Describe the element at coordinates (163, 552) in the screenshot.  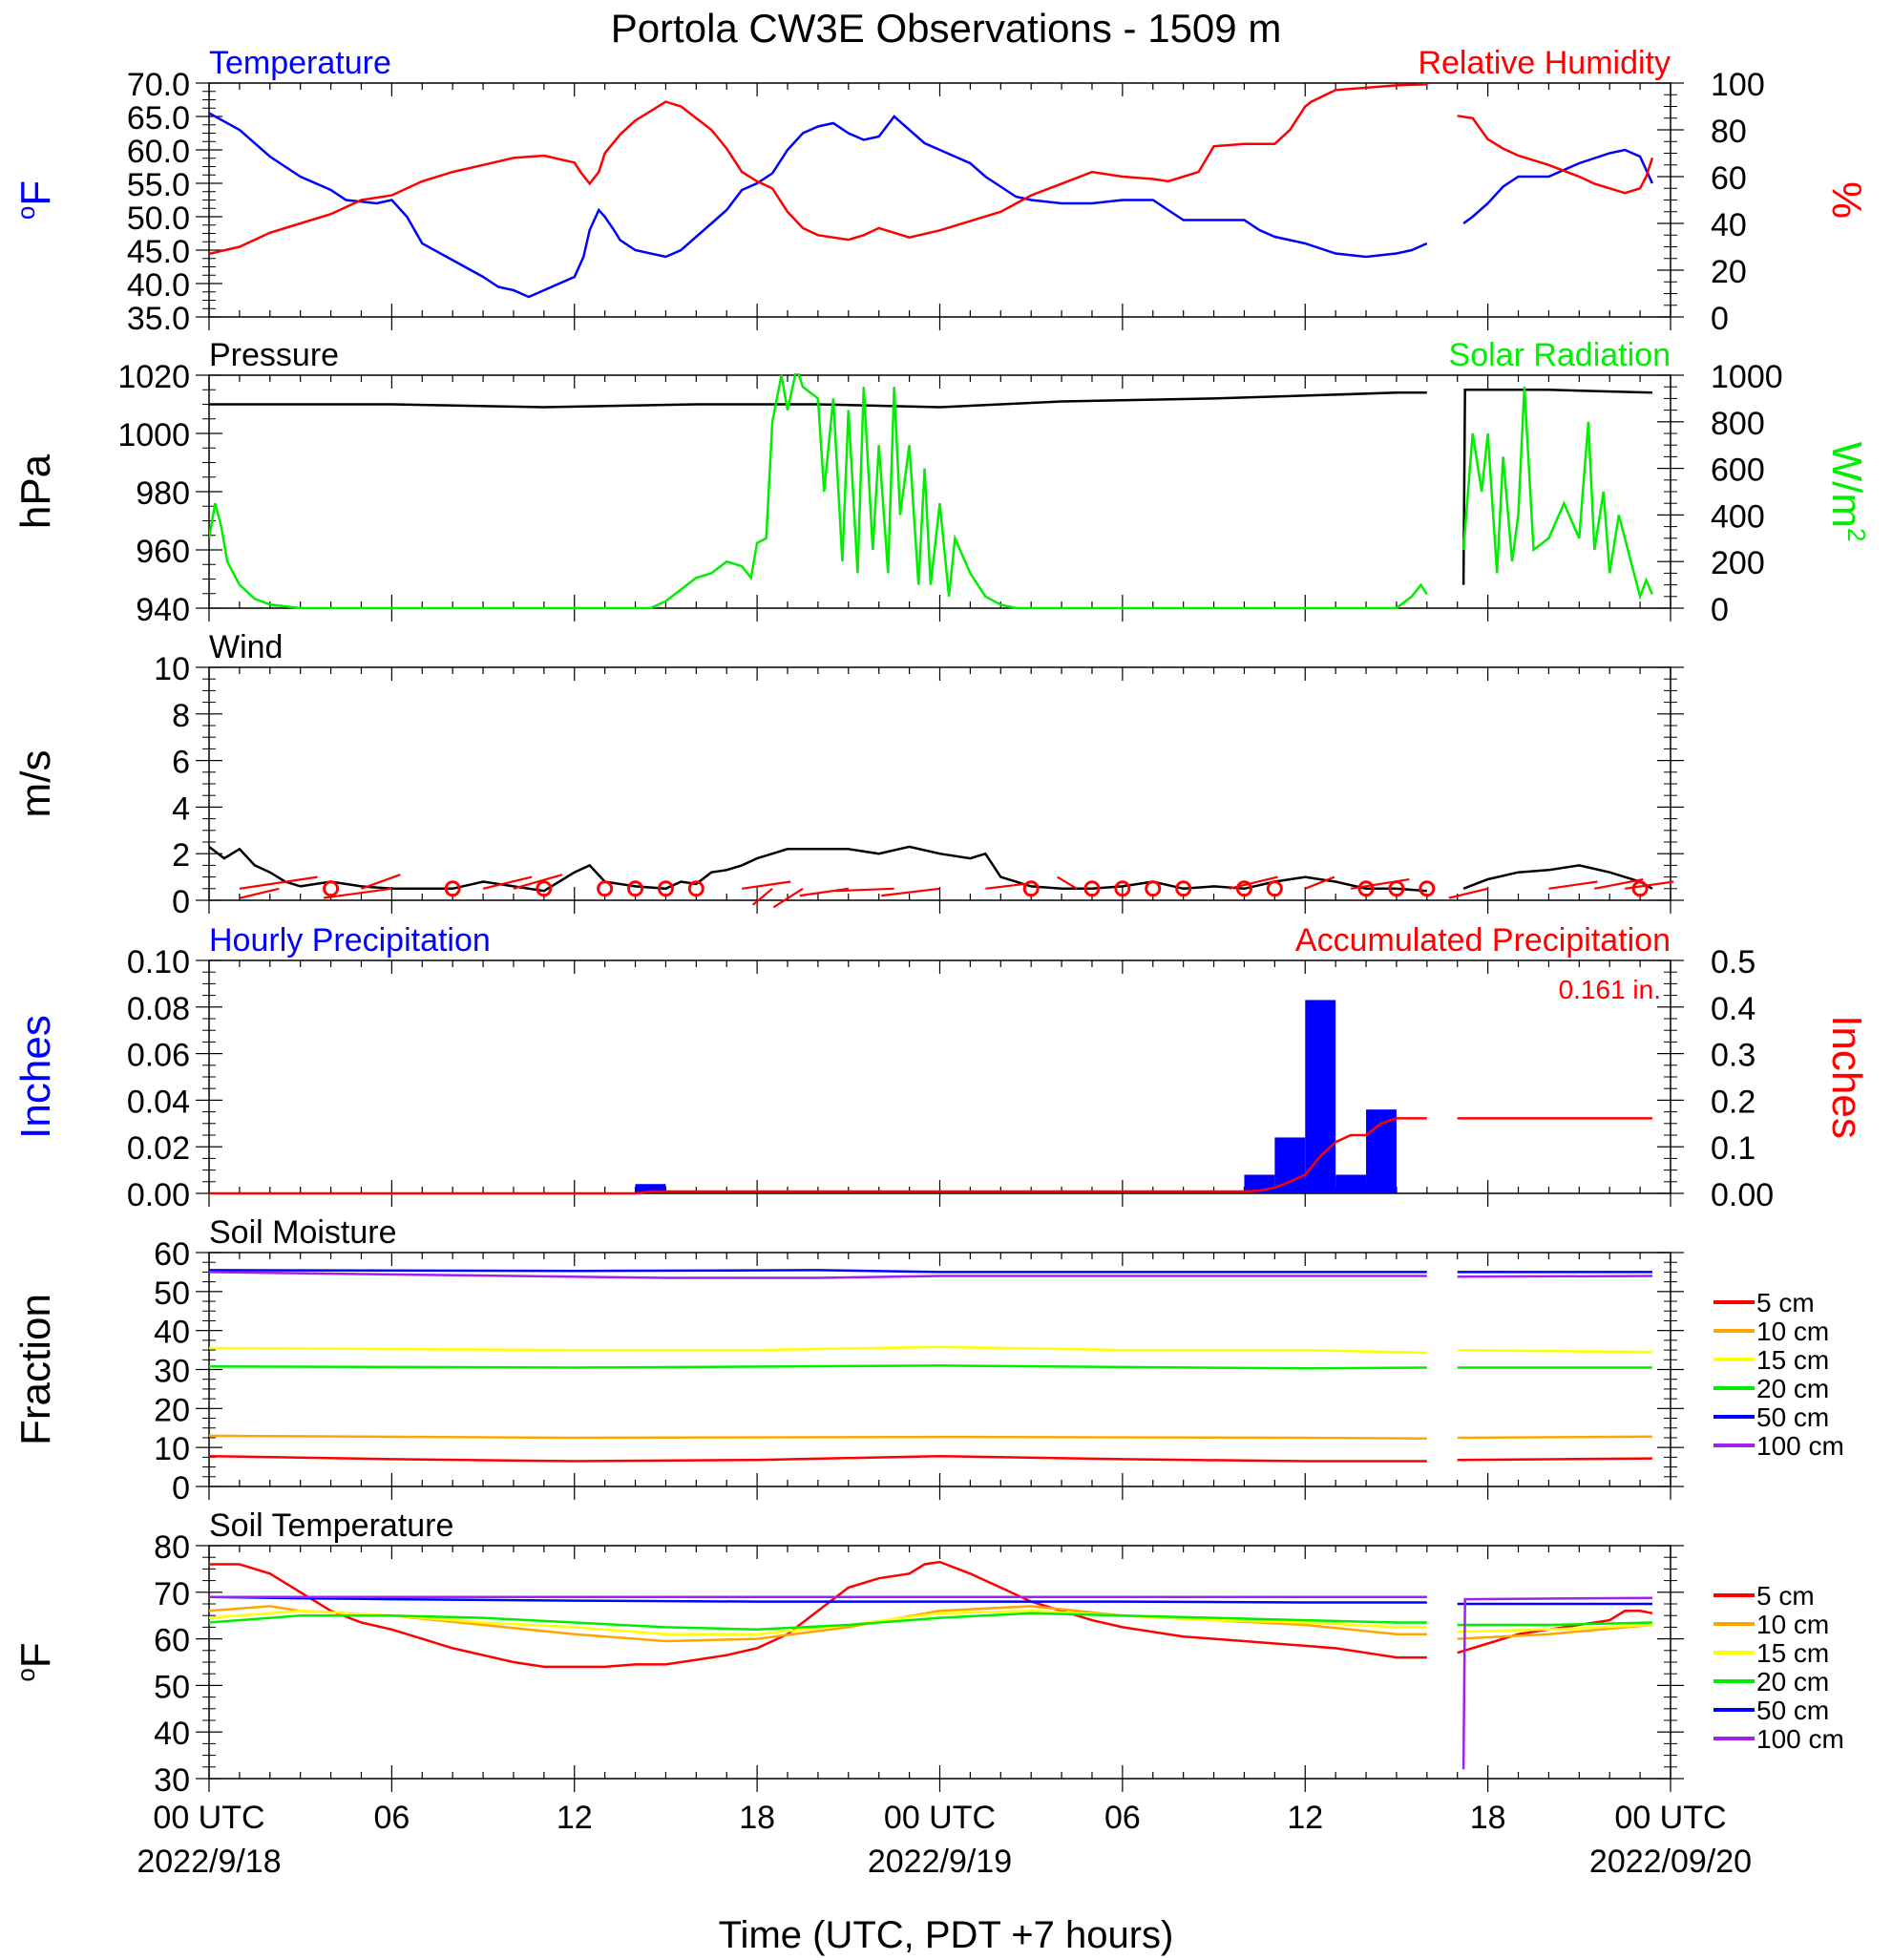
I see `y-tick-label-left: 960` at that location.